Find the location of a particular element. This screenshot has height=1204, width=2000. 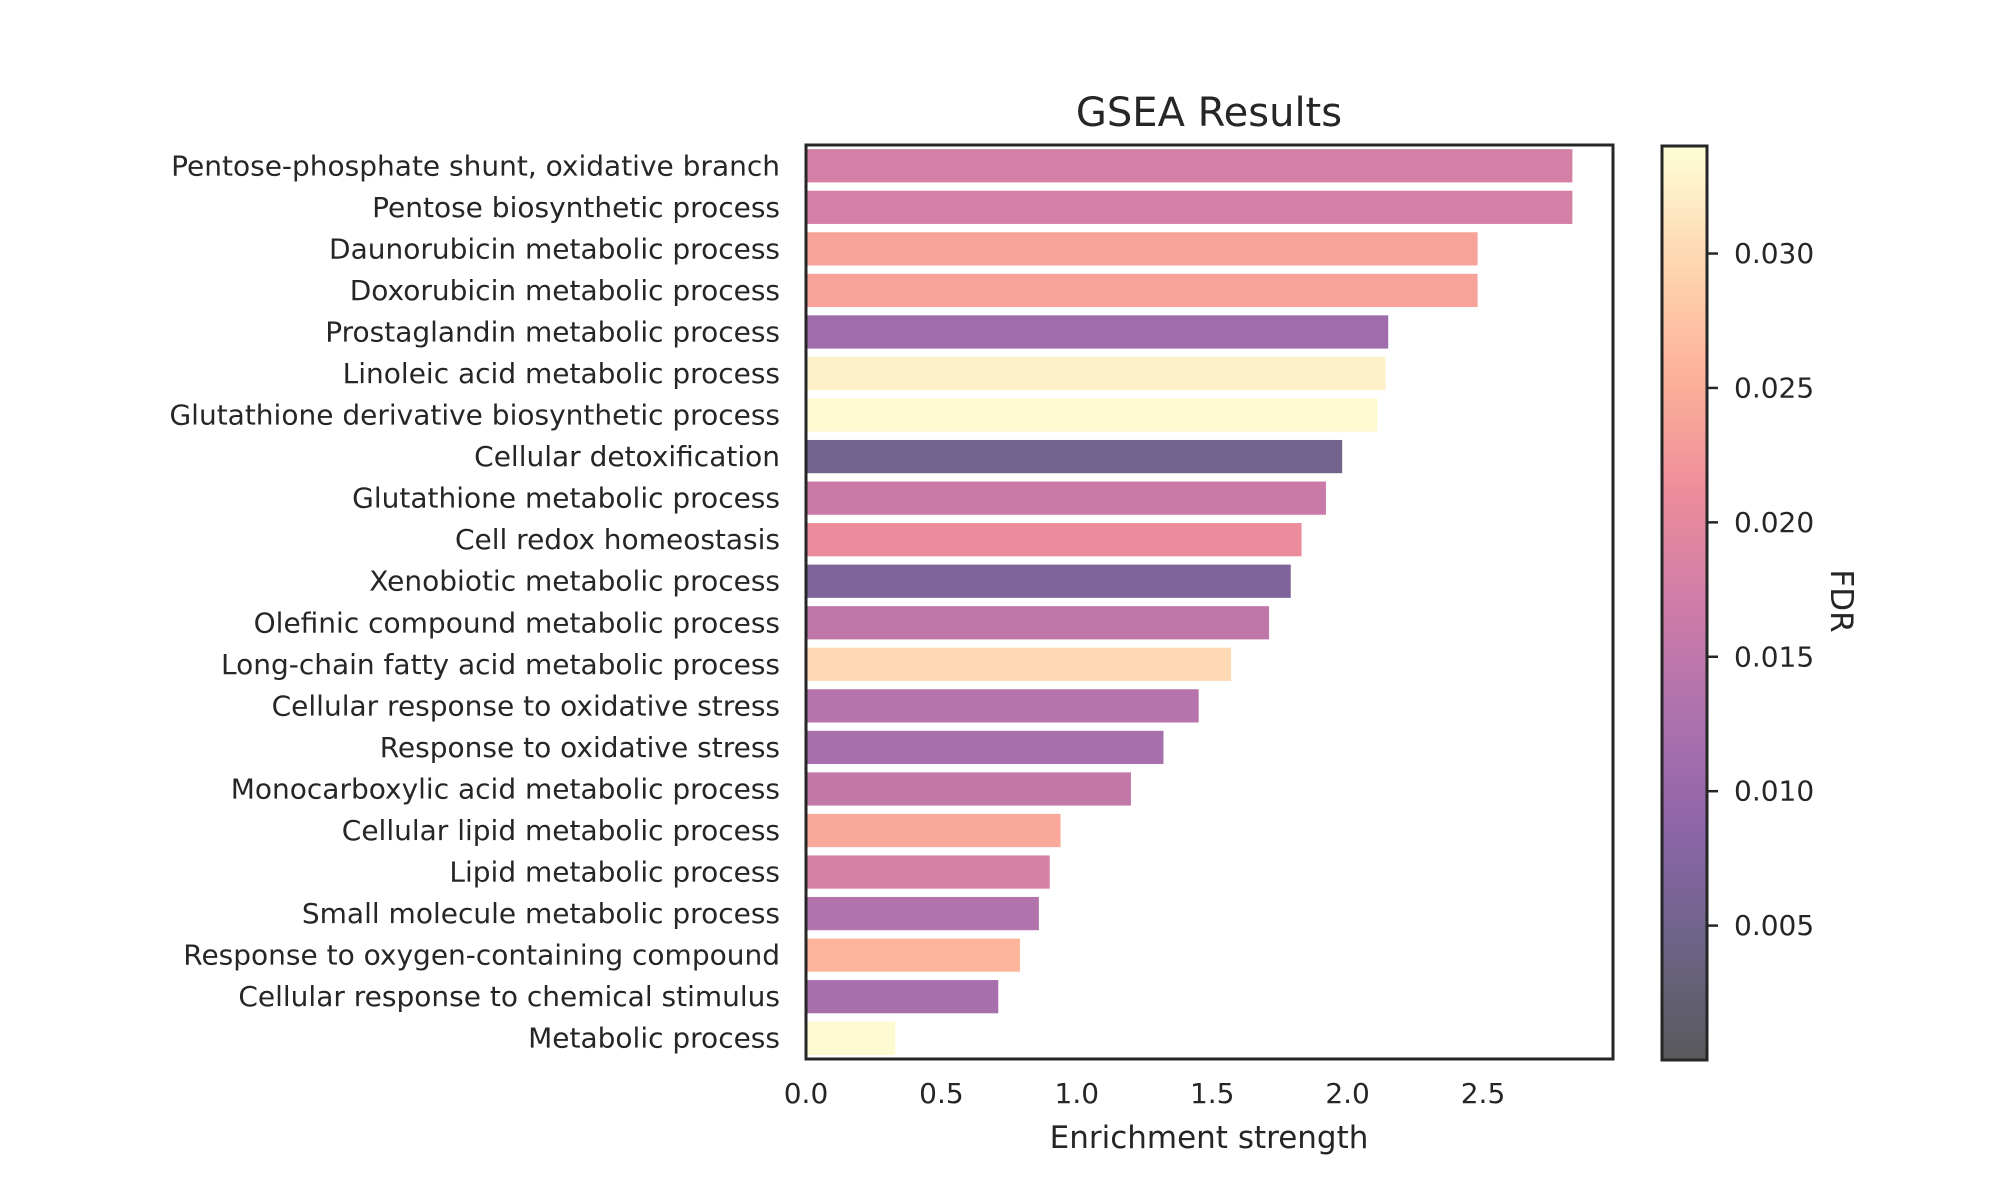

colorbar-tick-label: 0.005 is located at coordinates (1774, 925).